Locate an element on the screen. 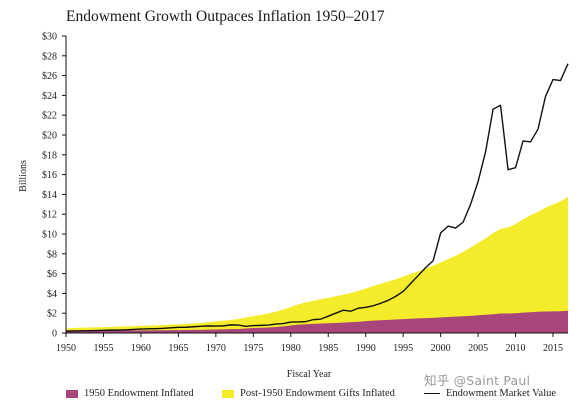 This screenshot has height=402, width=576. y-tick-label: $26 is located at coordinates (49, 76).